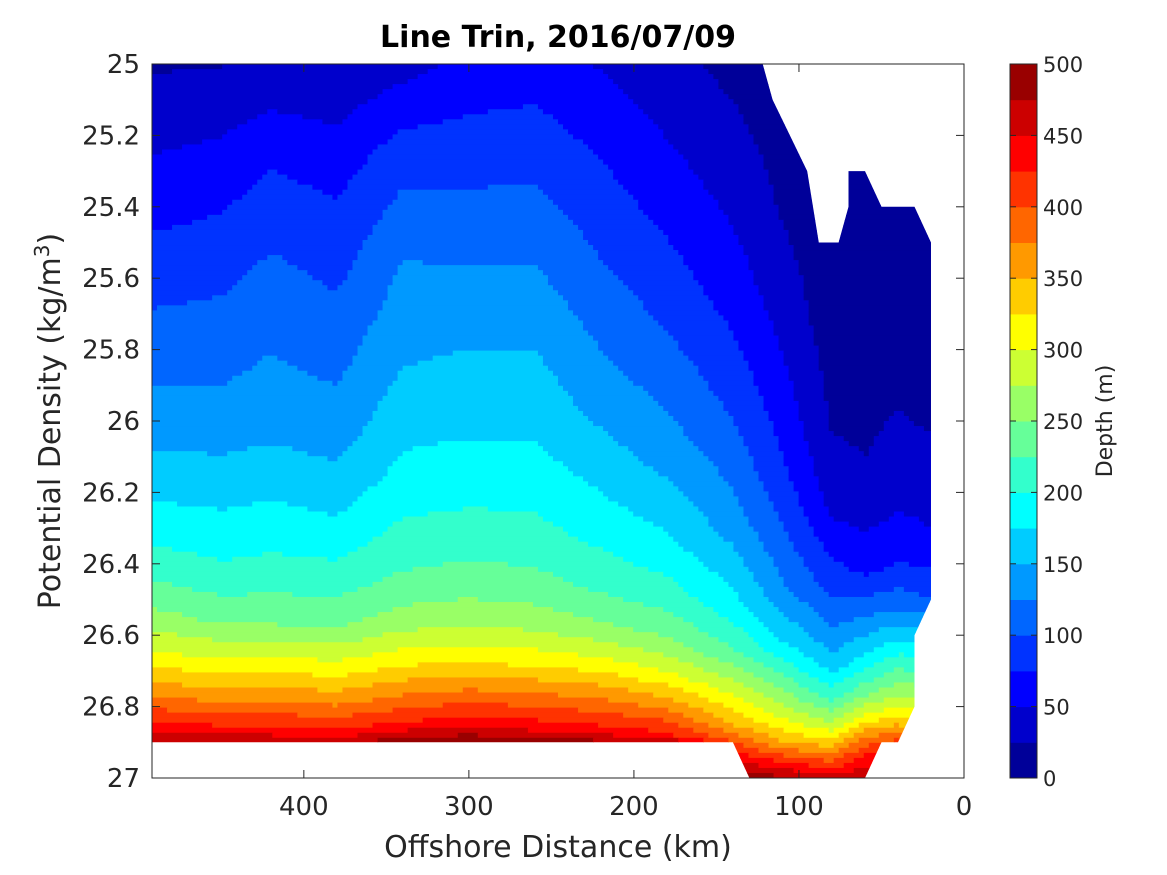  Describe the element at coordinates (1023, 260) in the screenshot. I see `colorbar-segment` at that location.